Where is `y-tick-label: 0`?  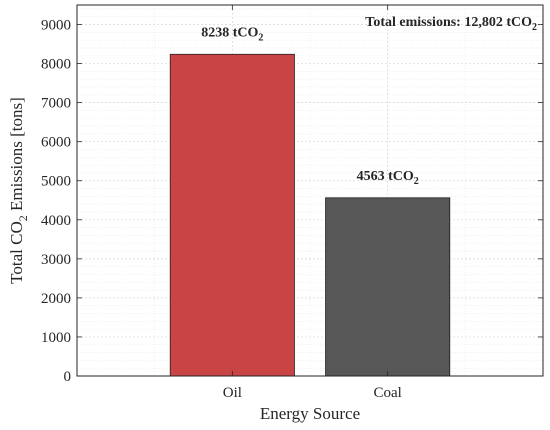 y-tick-label: 0 is located at coordinates (68, 377).